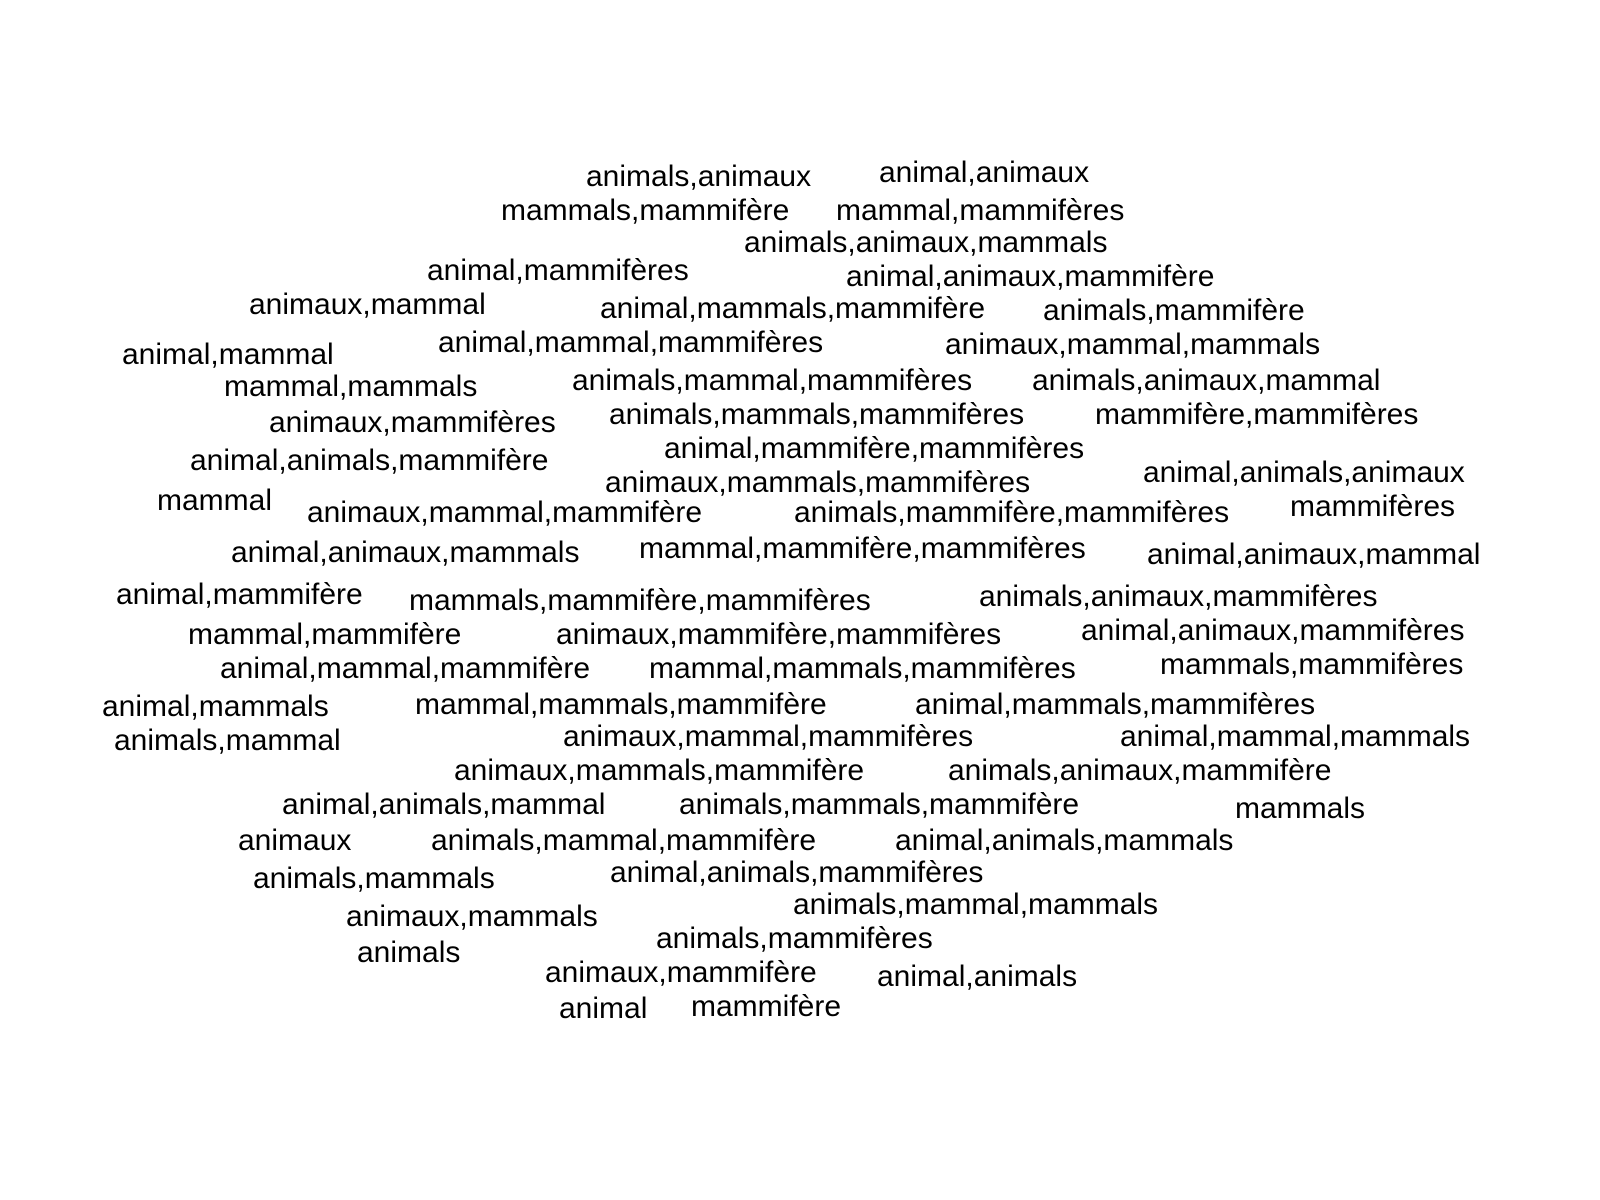  What do you see at coordinates (239, 594) in the screenshot?
I see `word-cloud-term: animal,mammifère` at bounding box center [239, 594].